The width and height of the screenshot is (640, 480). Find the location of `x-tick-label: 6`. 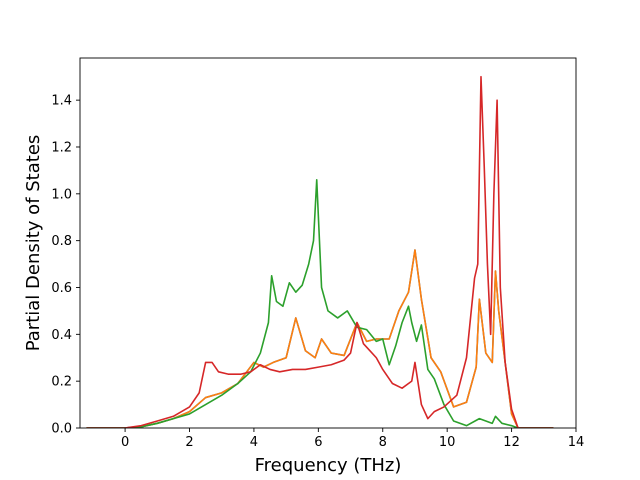

x-tick-label: 6 is located at coordinates (318, 442).